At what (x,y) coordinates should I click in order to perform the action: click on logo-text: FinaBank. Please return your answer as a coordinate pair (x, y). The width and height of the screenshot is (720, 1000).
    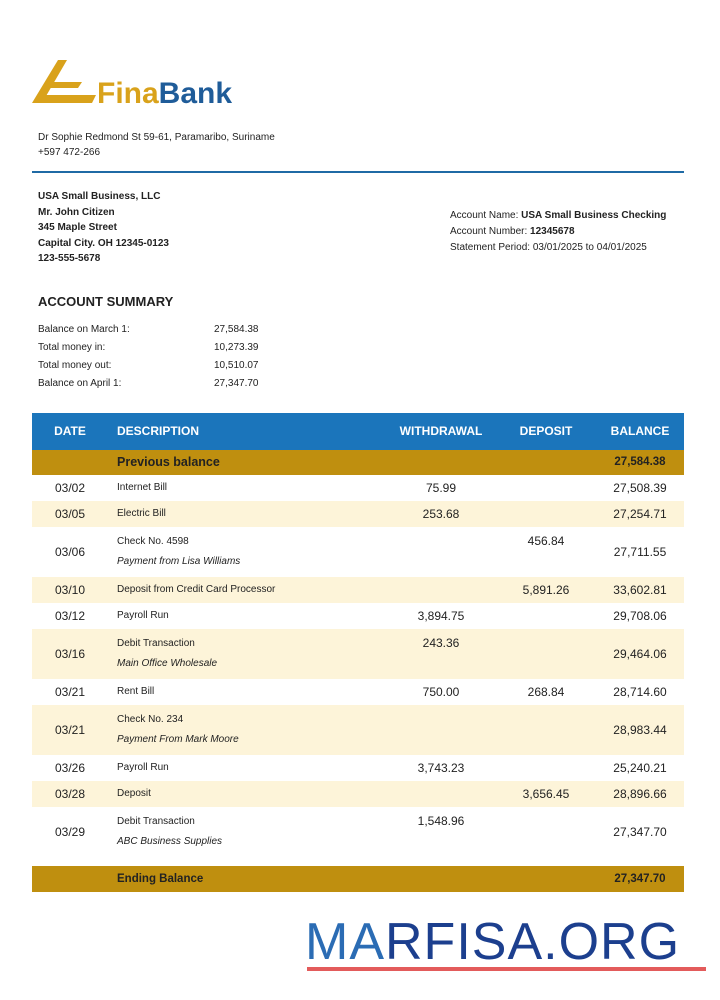
    Looking at the image, I should click on (164, 93).